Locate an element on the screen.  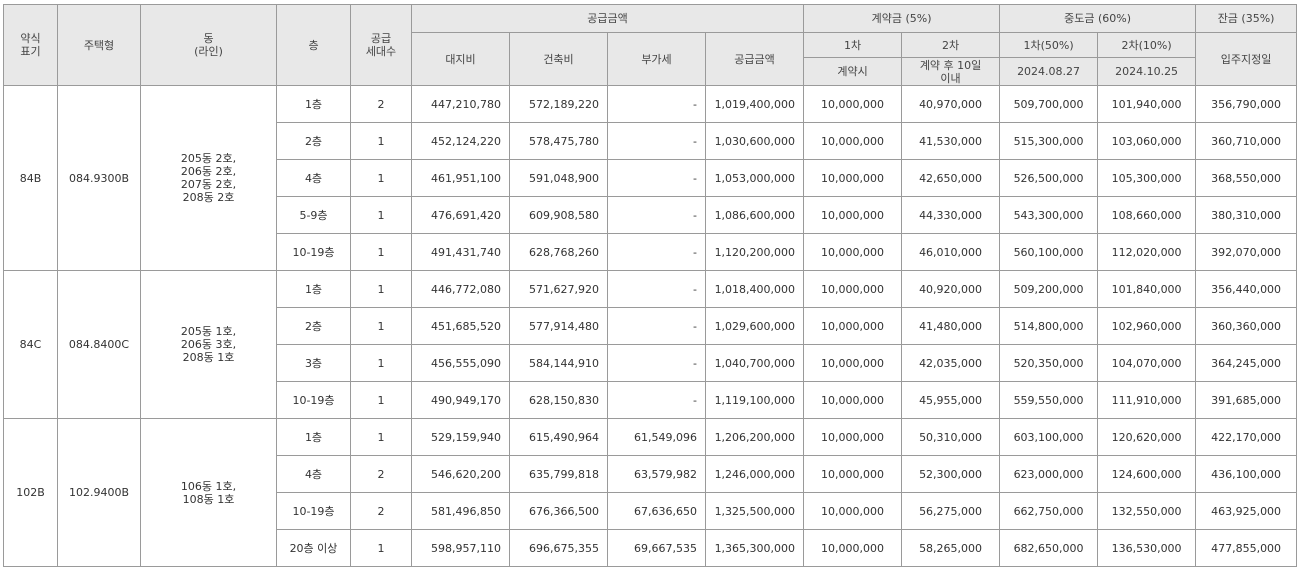
cell-middle-2: 105,300,000 is located at coordinates (1147, 178).